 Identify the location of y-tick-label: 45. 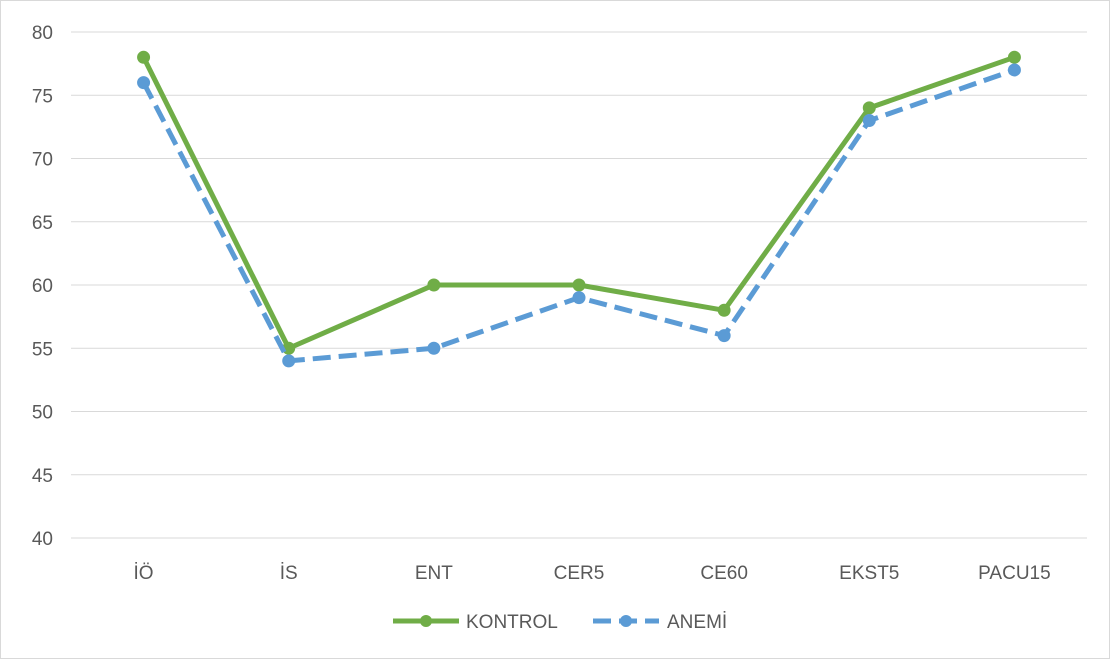
(42, 476).